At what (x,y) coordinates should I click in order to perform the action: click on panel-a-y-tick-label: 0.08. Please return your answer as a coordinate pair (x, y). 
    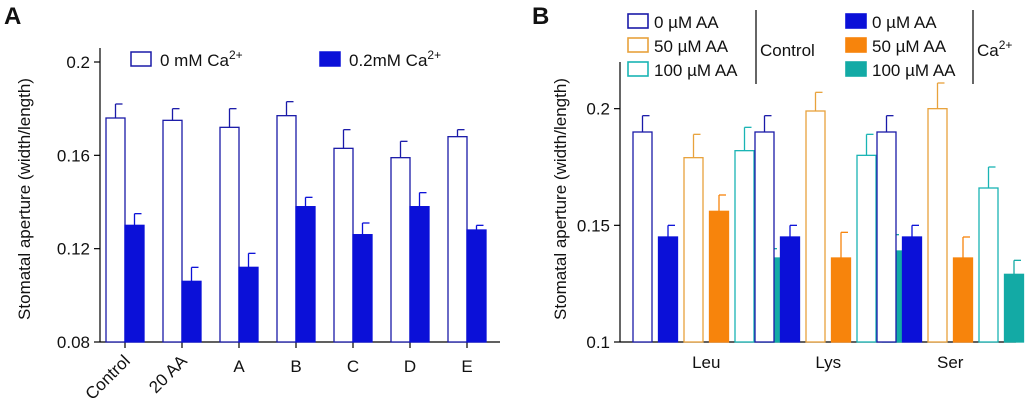
    Looking at the image, I should click on (73, 342).